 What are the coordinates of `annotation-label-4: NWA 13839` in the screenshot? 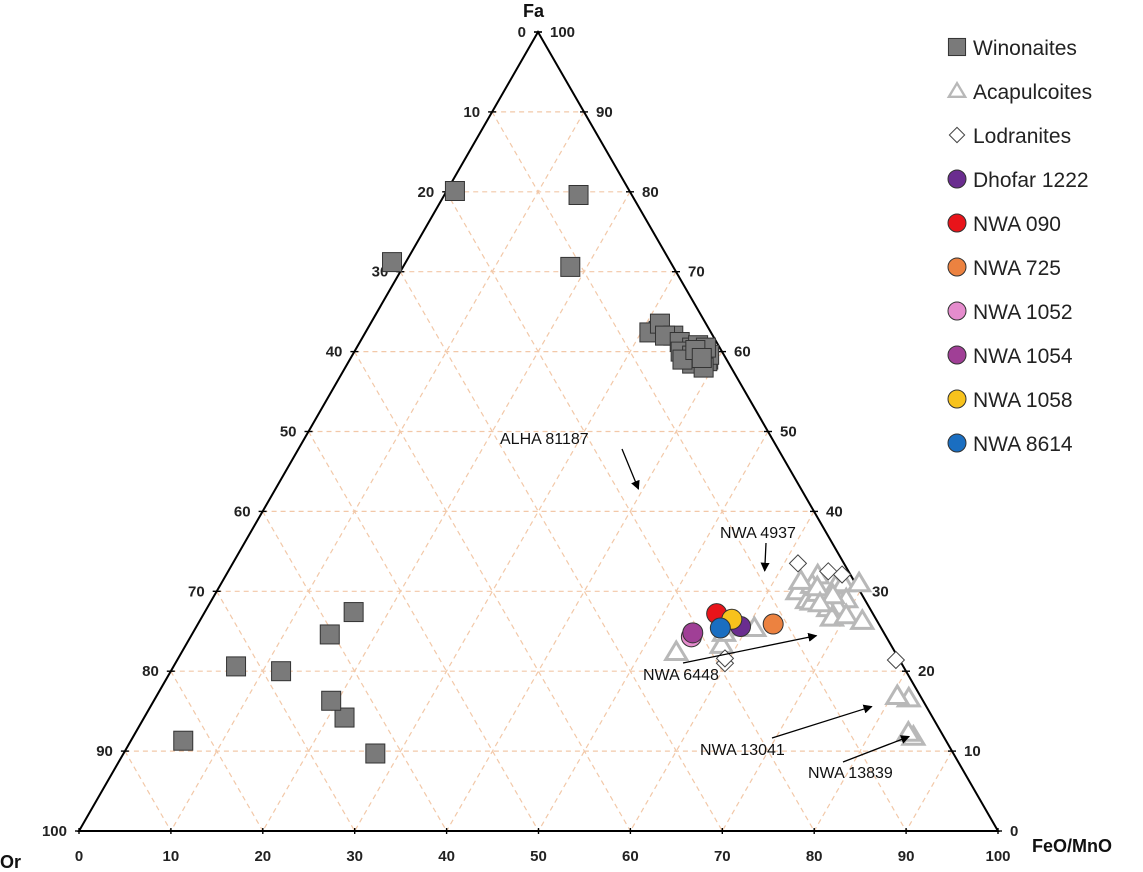 It's located at (850, 773).